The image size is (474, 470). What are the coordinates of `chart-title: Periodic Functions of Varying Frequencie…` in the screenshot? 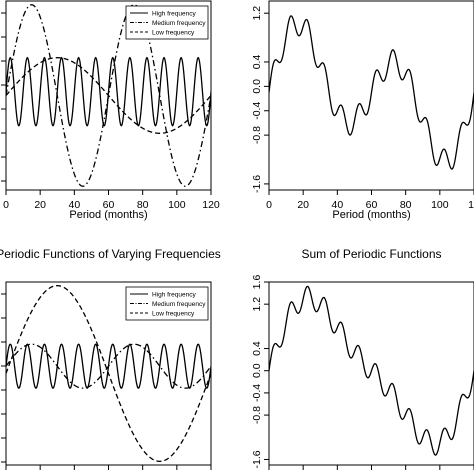 It's located at (110, 254).